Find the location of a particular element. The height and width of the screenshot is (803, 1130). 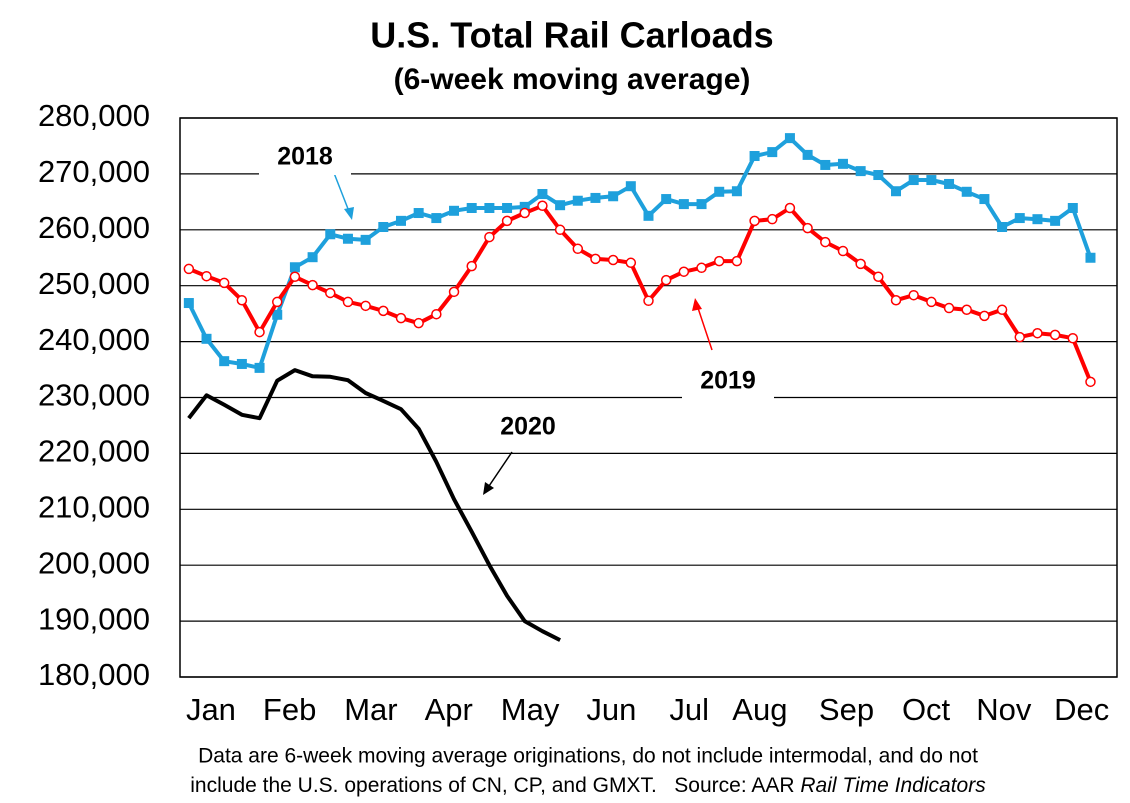

y-tick-label: 200,000 is located at coordinates (94, 562).